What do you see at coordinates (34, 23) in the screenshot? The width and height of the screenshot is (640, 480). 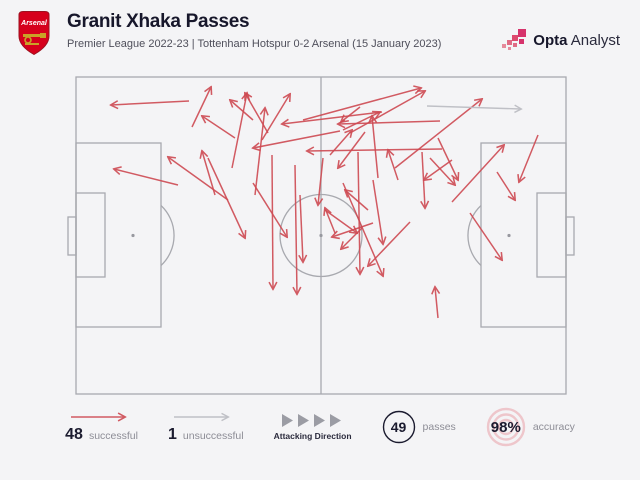 I see `crest-club-name: Arsenal` at bounding box center [34, 23].